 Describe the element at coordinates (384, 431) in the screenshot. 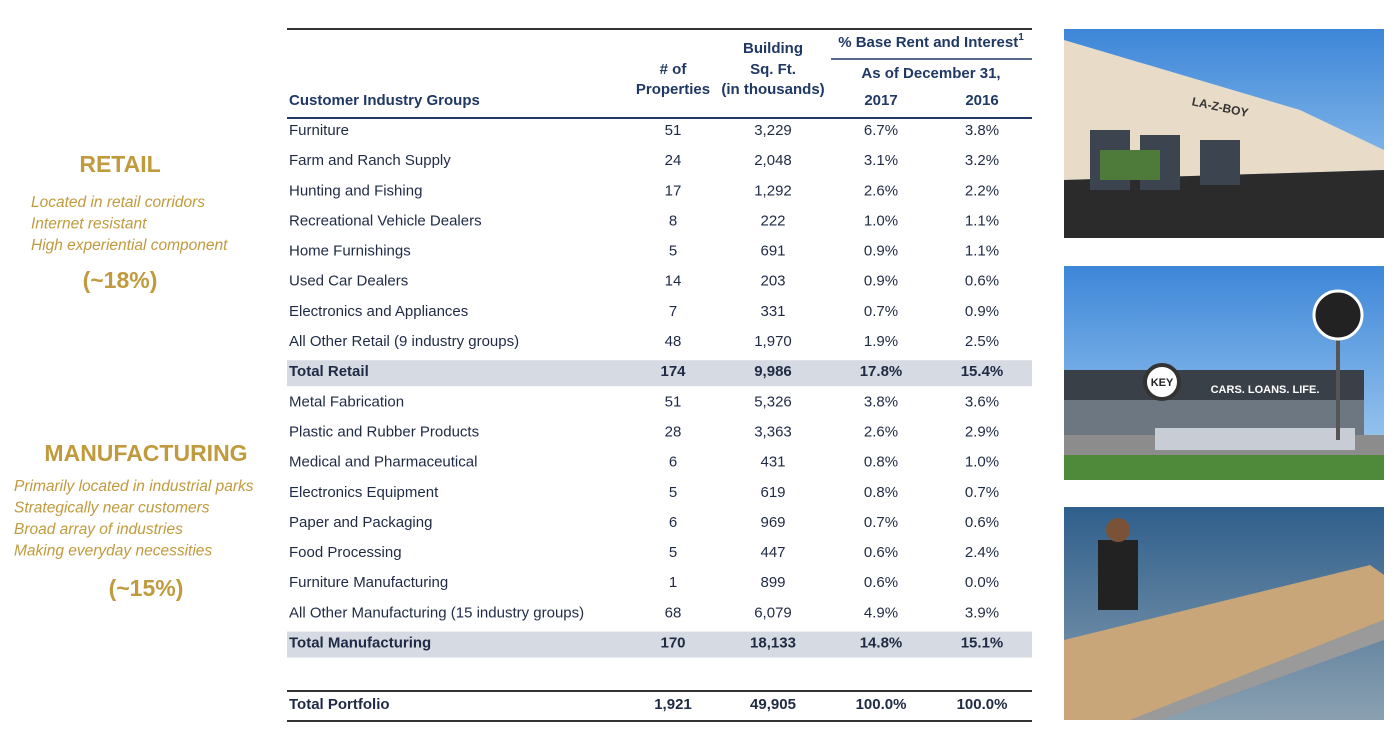

I see `cell: Plastic and Rubber Products` at that location.